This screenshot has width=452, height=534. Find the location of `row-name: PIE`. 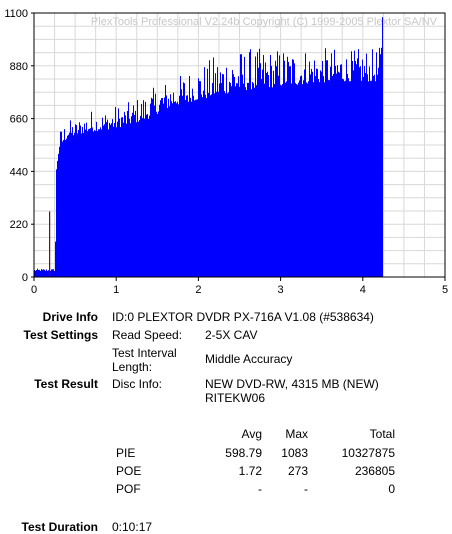

row-name: PIE is located at coordinates (126, 453).